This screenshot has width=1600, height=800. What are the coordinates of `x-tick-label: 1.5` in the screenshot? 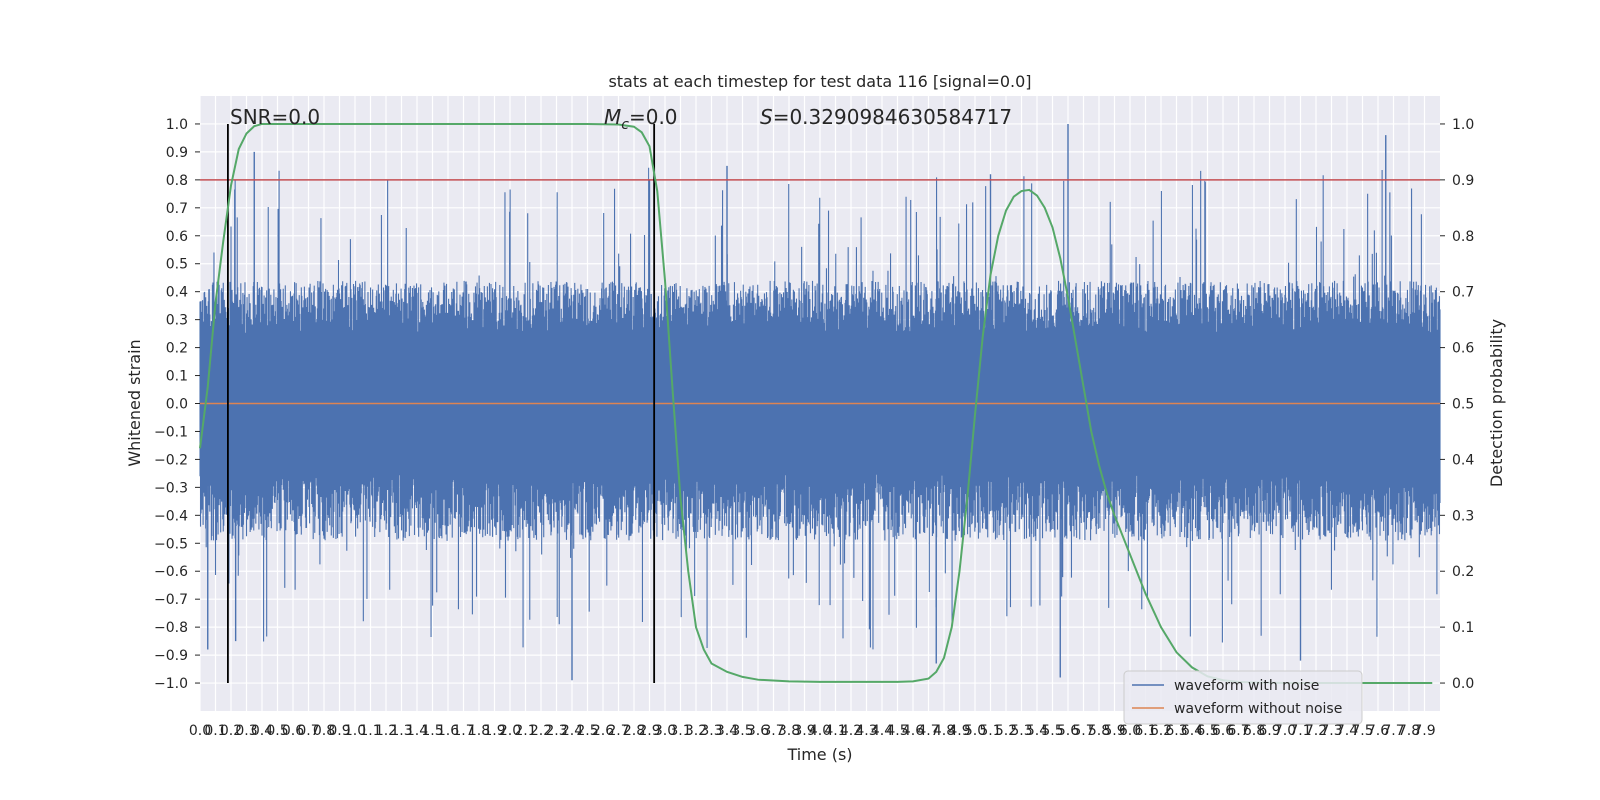 It's located at (432, 731).